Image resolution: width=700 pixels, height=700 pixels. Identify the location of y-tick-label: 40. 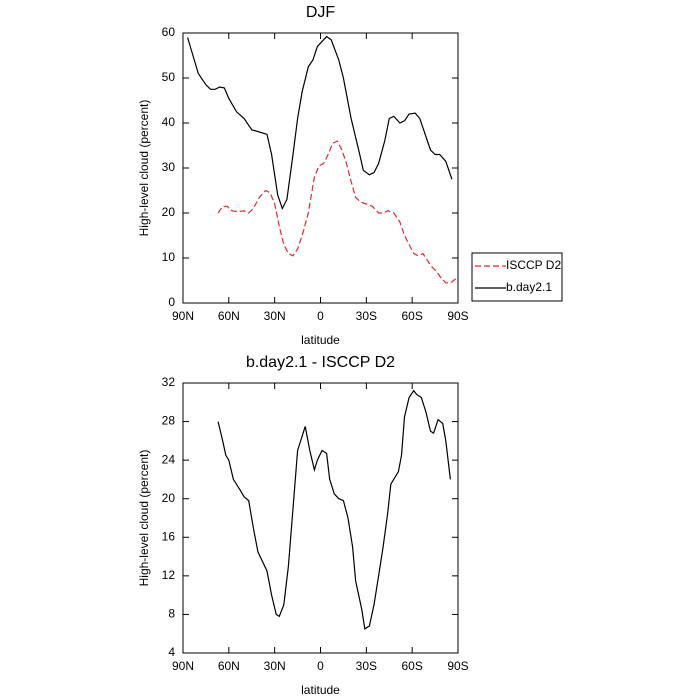
(169, 122).